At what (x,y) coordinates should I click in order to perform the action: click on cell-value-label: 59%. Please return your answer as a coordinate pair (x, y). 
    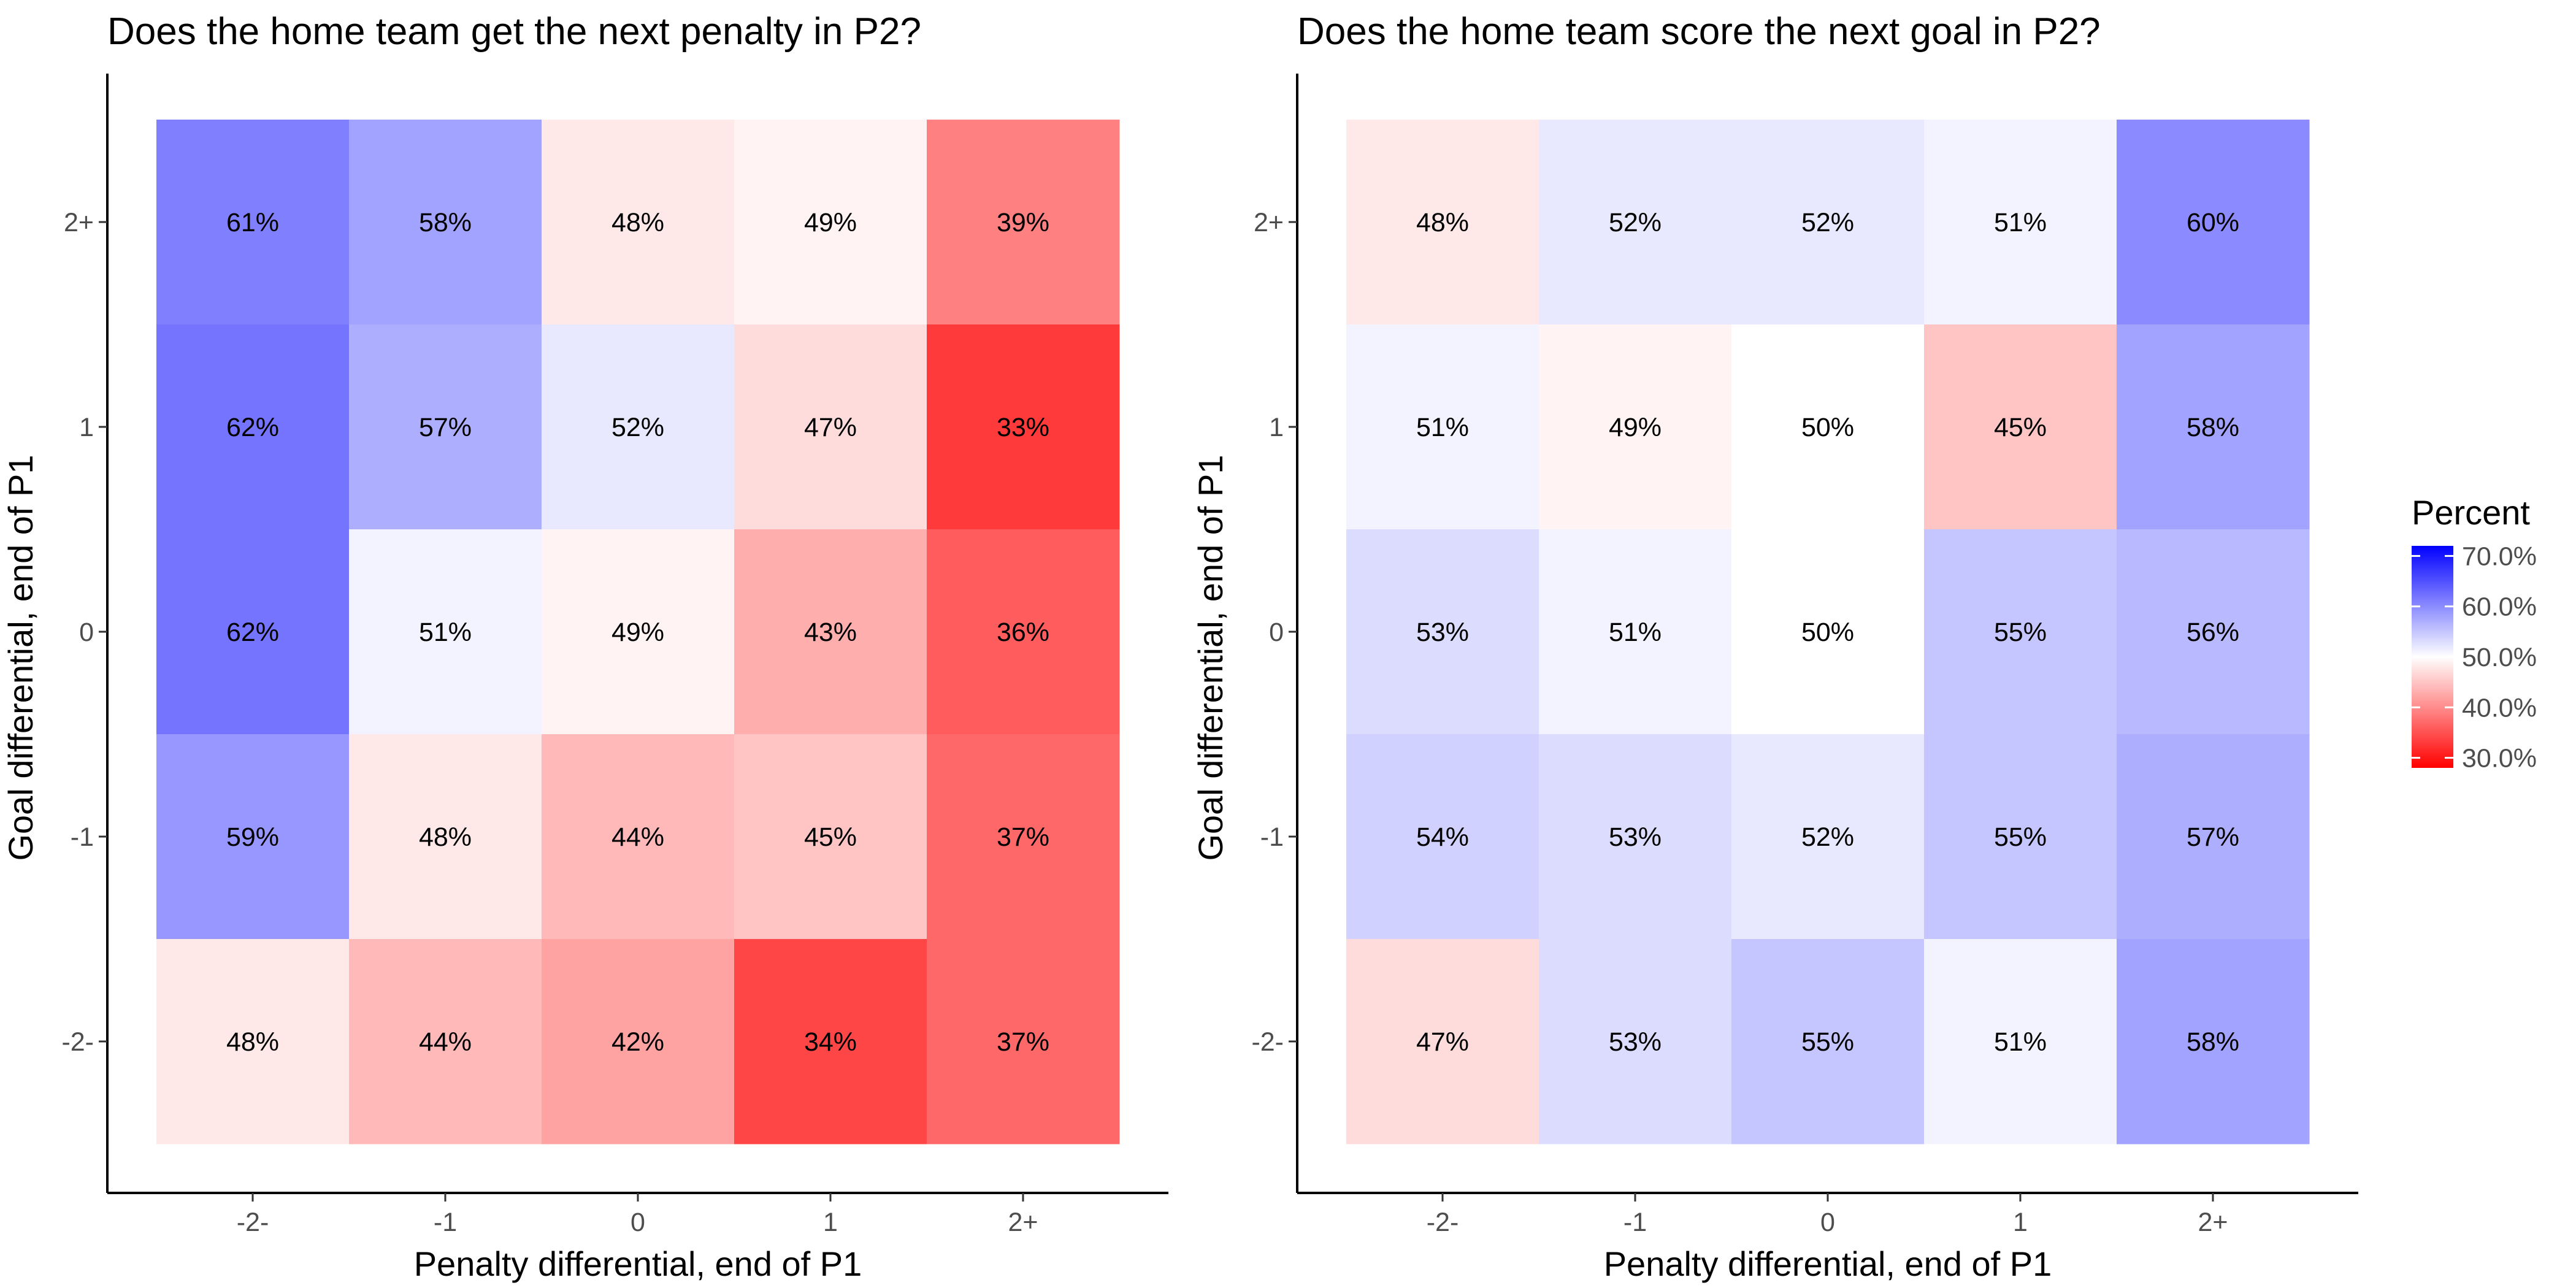
    Looking at the image, I should click on (252, 837).